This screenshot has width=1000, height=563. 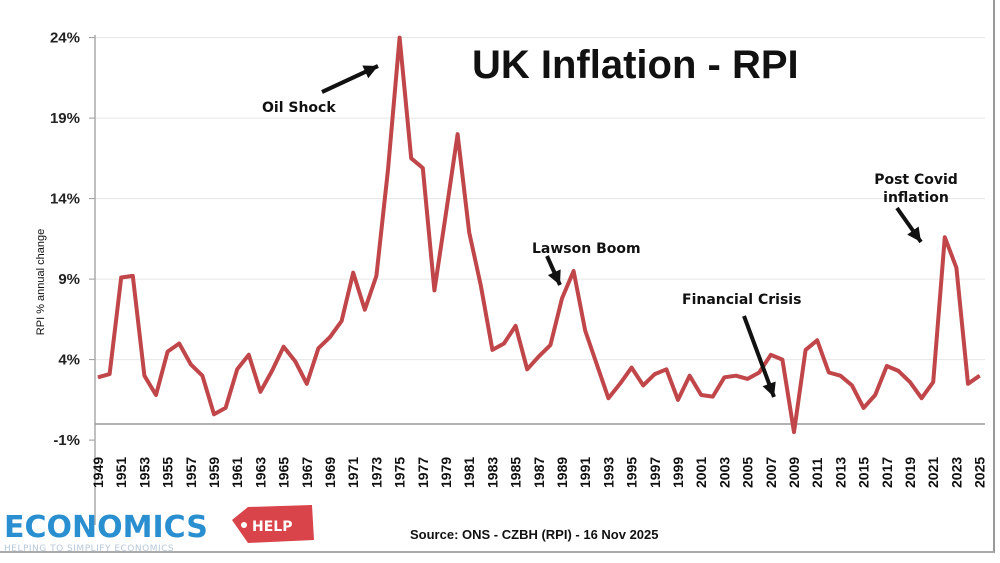 I want to click on x-tick-label: 1997, so click(x=655, y=472).